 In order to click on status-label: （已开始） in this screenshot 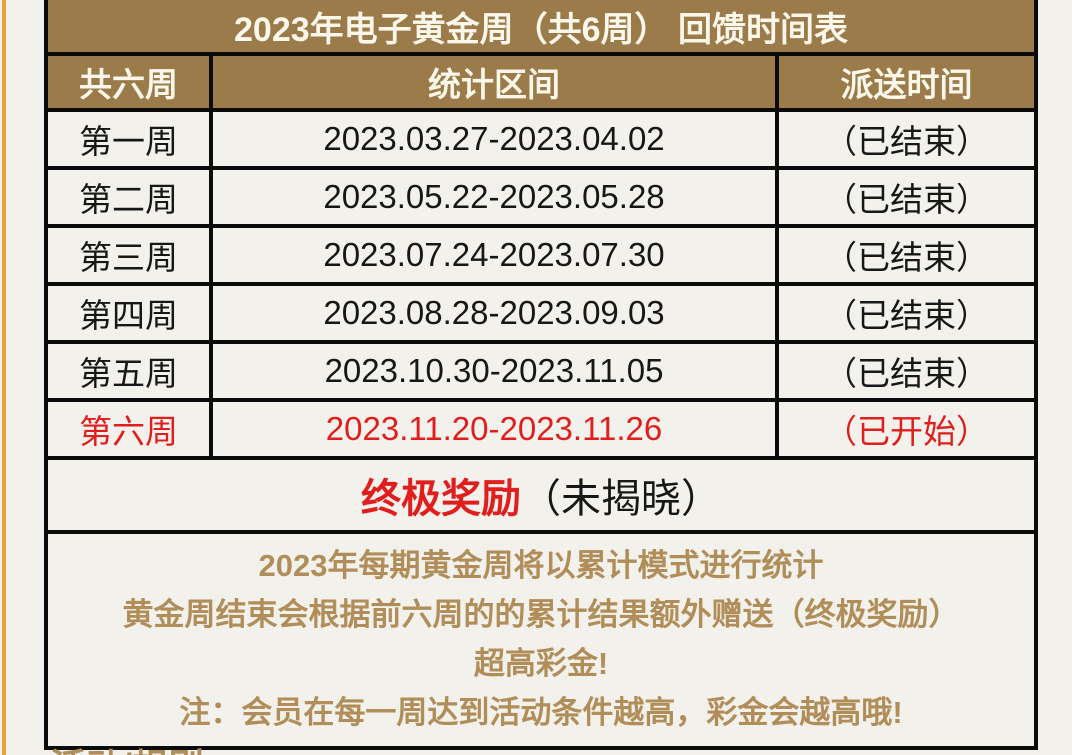, I will do `click(906, 429)`.